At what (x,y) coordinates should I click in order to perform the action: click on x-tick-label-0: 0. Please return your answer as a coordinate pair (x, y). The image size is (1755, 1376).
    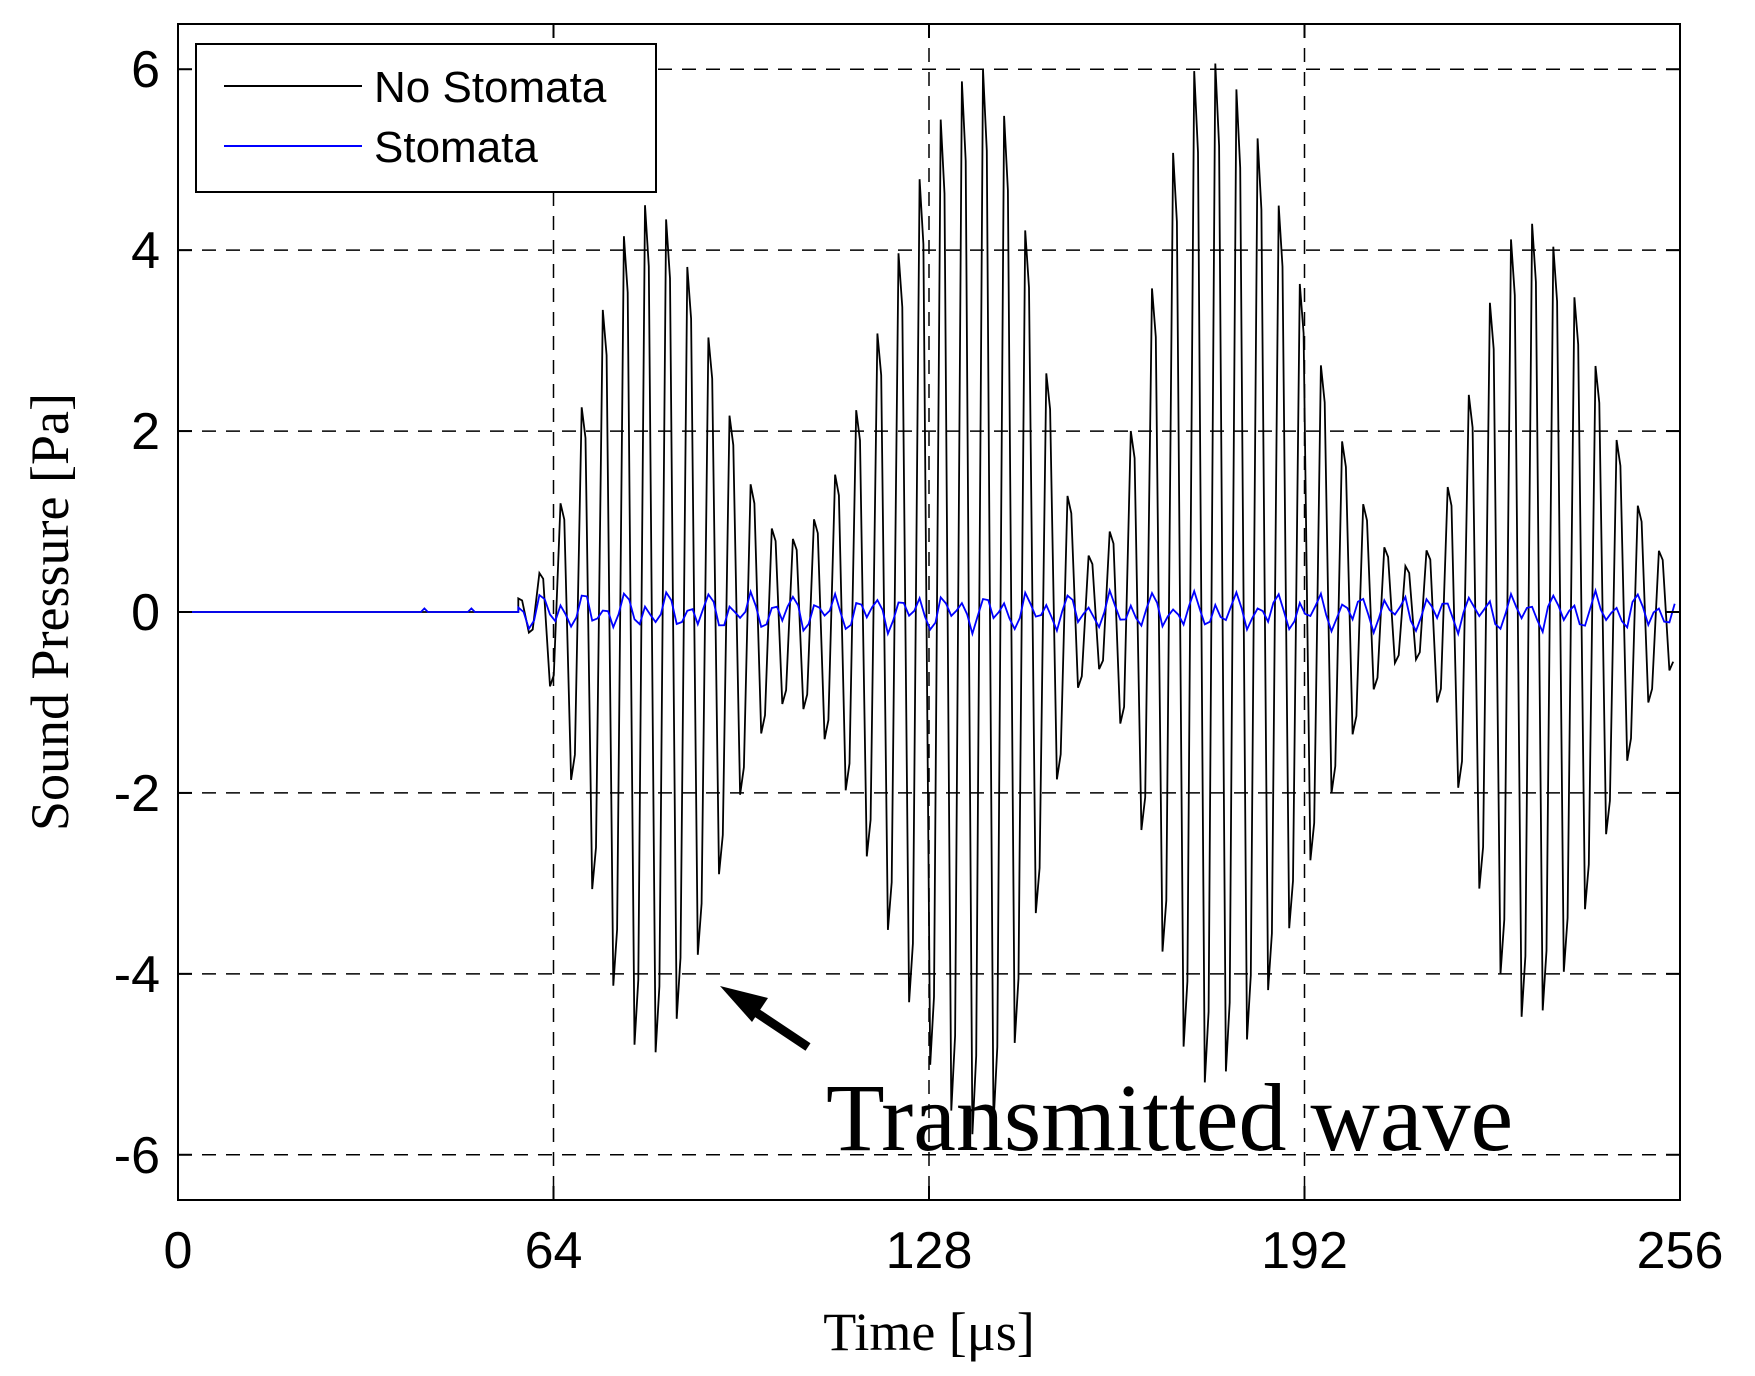
    Looking at the image, I should click on (178, 1251).